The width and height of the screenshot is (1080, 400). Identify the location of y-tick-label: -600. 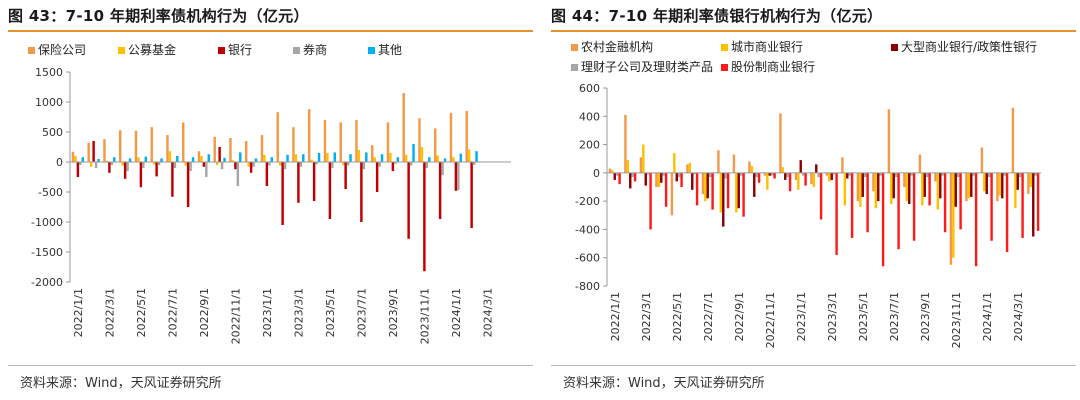
(587, 258).